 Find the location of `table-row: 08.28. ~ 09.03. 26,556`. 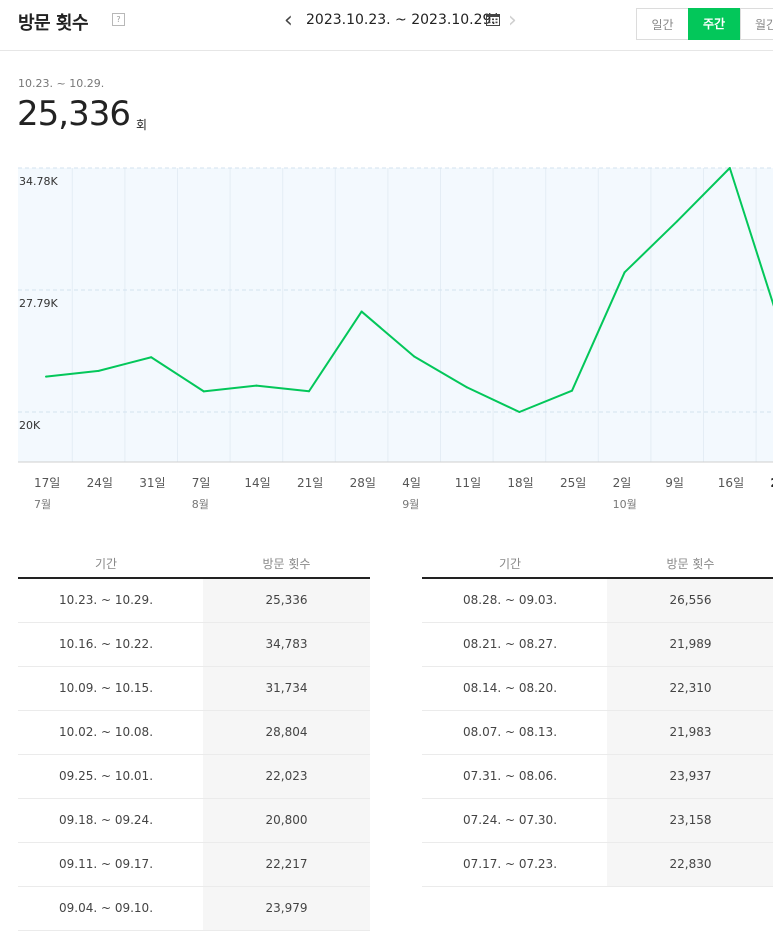

table-row: 08.28. ~ 09.03. 26,556 is located at coordinates (597, 601).